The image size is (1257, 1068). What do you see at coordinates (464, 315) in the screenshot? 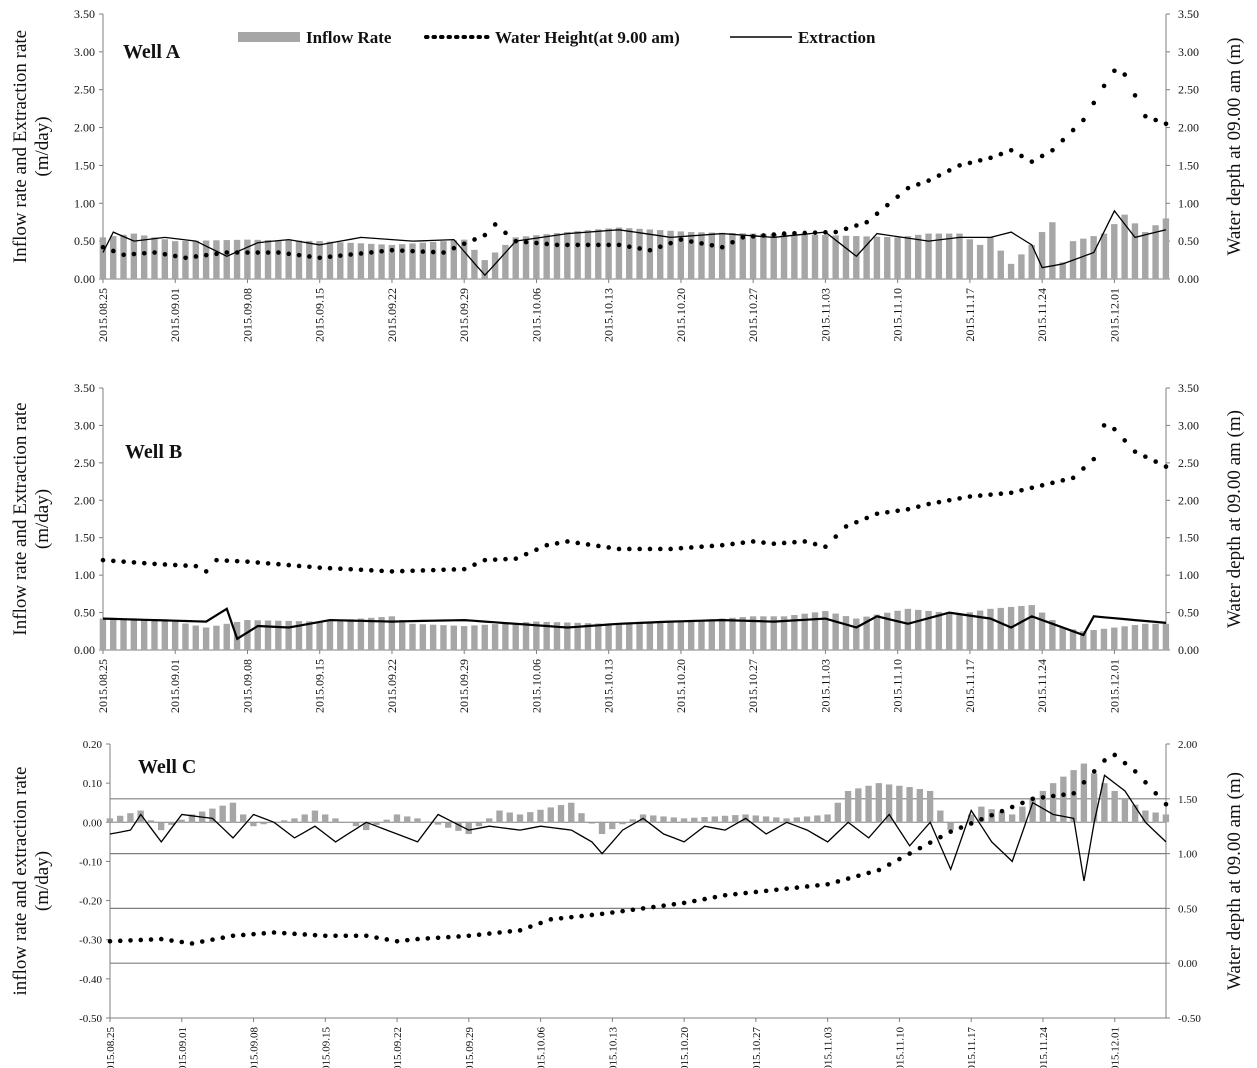
I see `x-tick-label: 2015.09.29` at bounding box center [464, 315].